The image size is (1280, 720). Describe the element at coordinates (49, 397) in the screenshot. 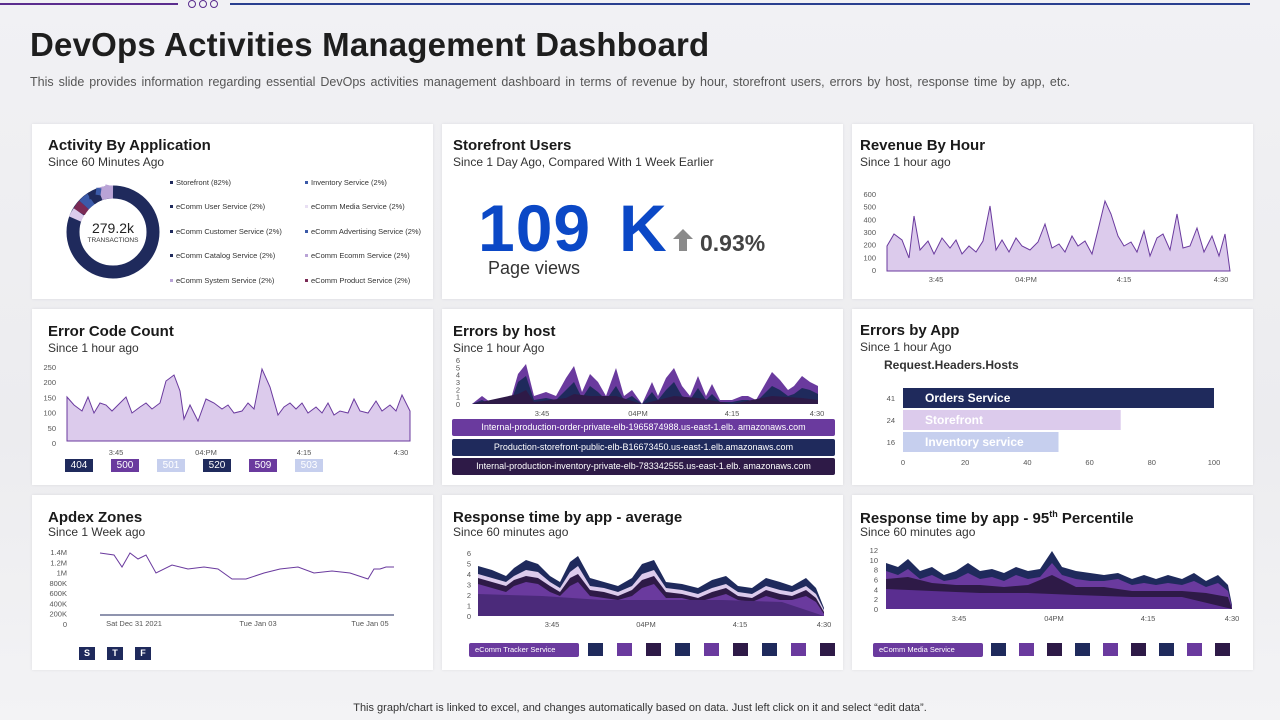

I see `y-tick-label: 150` at that location.